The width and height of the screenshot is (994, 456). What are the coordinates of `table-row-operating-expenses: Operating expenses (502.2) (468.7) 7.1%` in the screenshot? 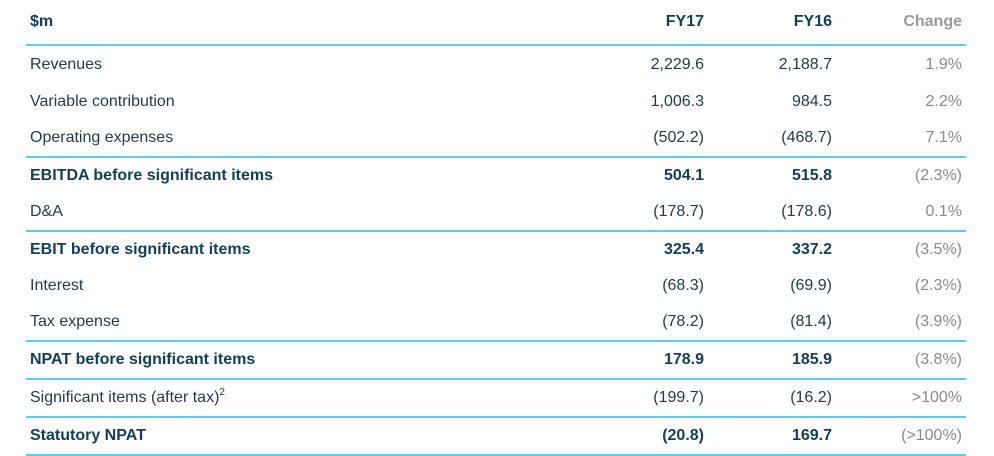 It's located at (496, 138).